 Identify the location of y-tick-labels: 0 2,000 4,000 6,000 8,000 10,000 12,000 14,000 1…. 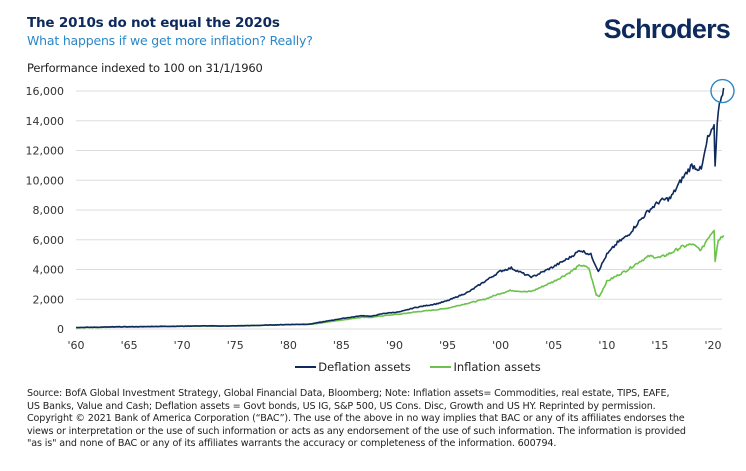
(45, 210).